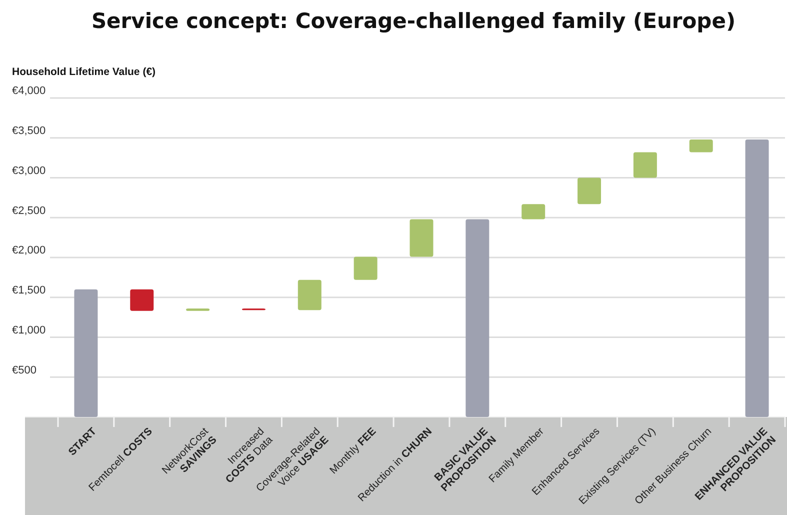 The image size is (787, 515). I want to click on y-tick-label: €1,000, so click(29, 330).